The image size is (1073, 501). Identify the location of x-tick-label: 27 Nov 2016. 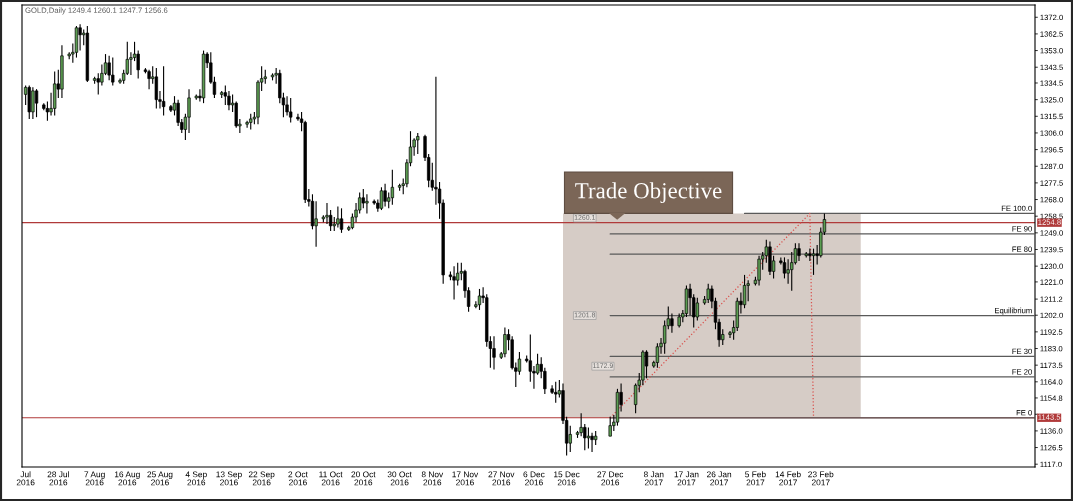
(501, 478).